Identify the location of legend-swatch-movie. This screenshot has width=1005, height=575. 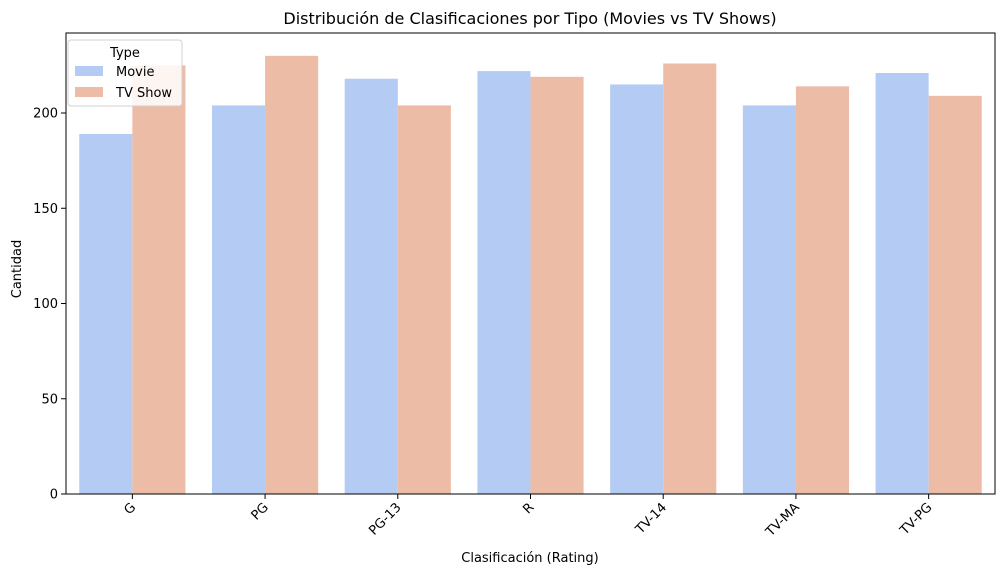
(89, 71).